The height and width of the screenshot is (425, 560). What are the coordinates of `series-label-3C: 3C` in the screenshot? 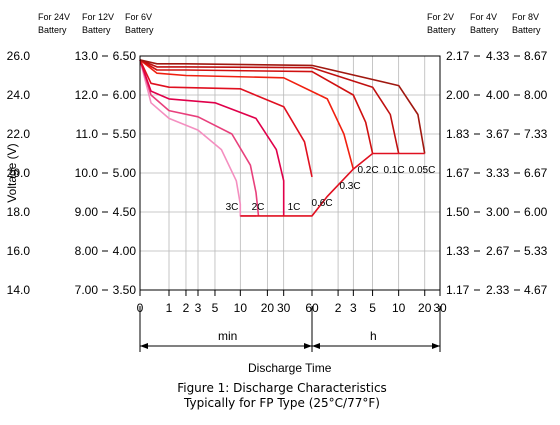 It's located at (232, 207).